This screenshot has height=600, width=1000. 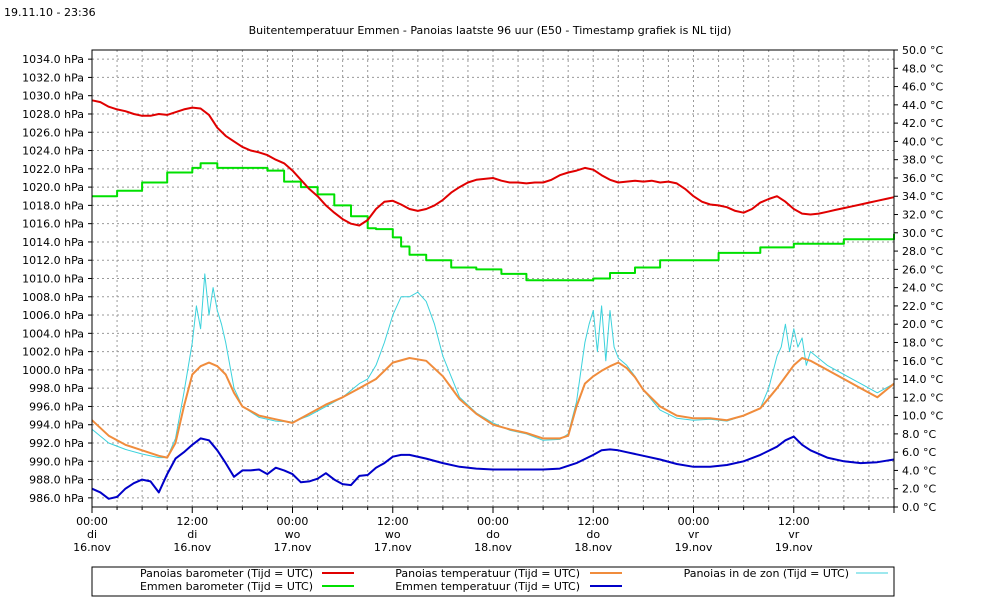 What do you see at coordinates (922, 233) in the screenshot?
I see `y-right-tick-label: 30.0 °C` at bounding box center [922, 233].